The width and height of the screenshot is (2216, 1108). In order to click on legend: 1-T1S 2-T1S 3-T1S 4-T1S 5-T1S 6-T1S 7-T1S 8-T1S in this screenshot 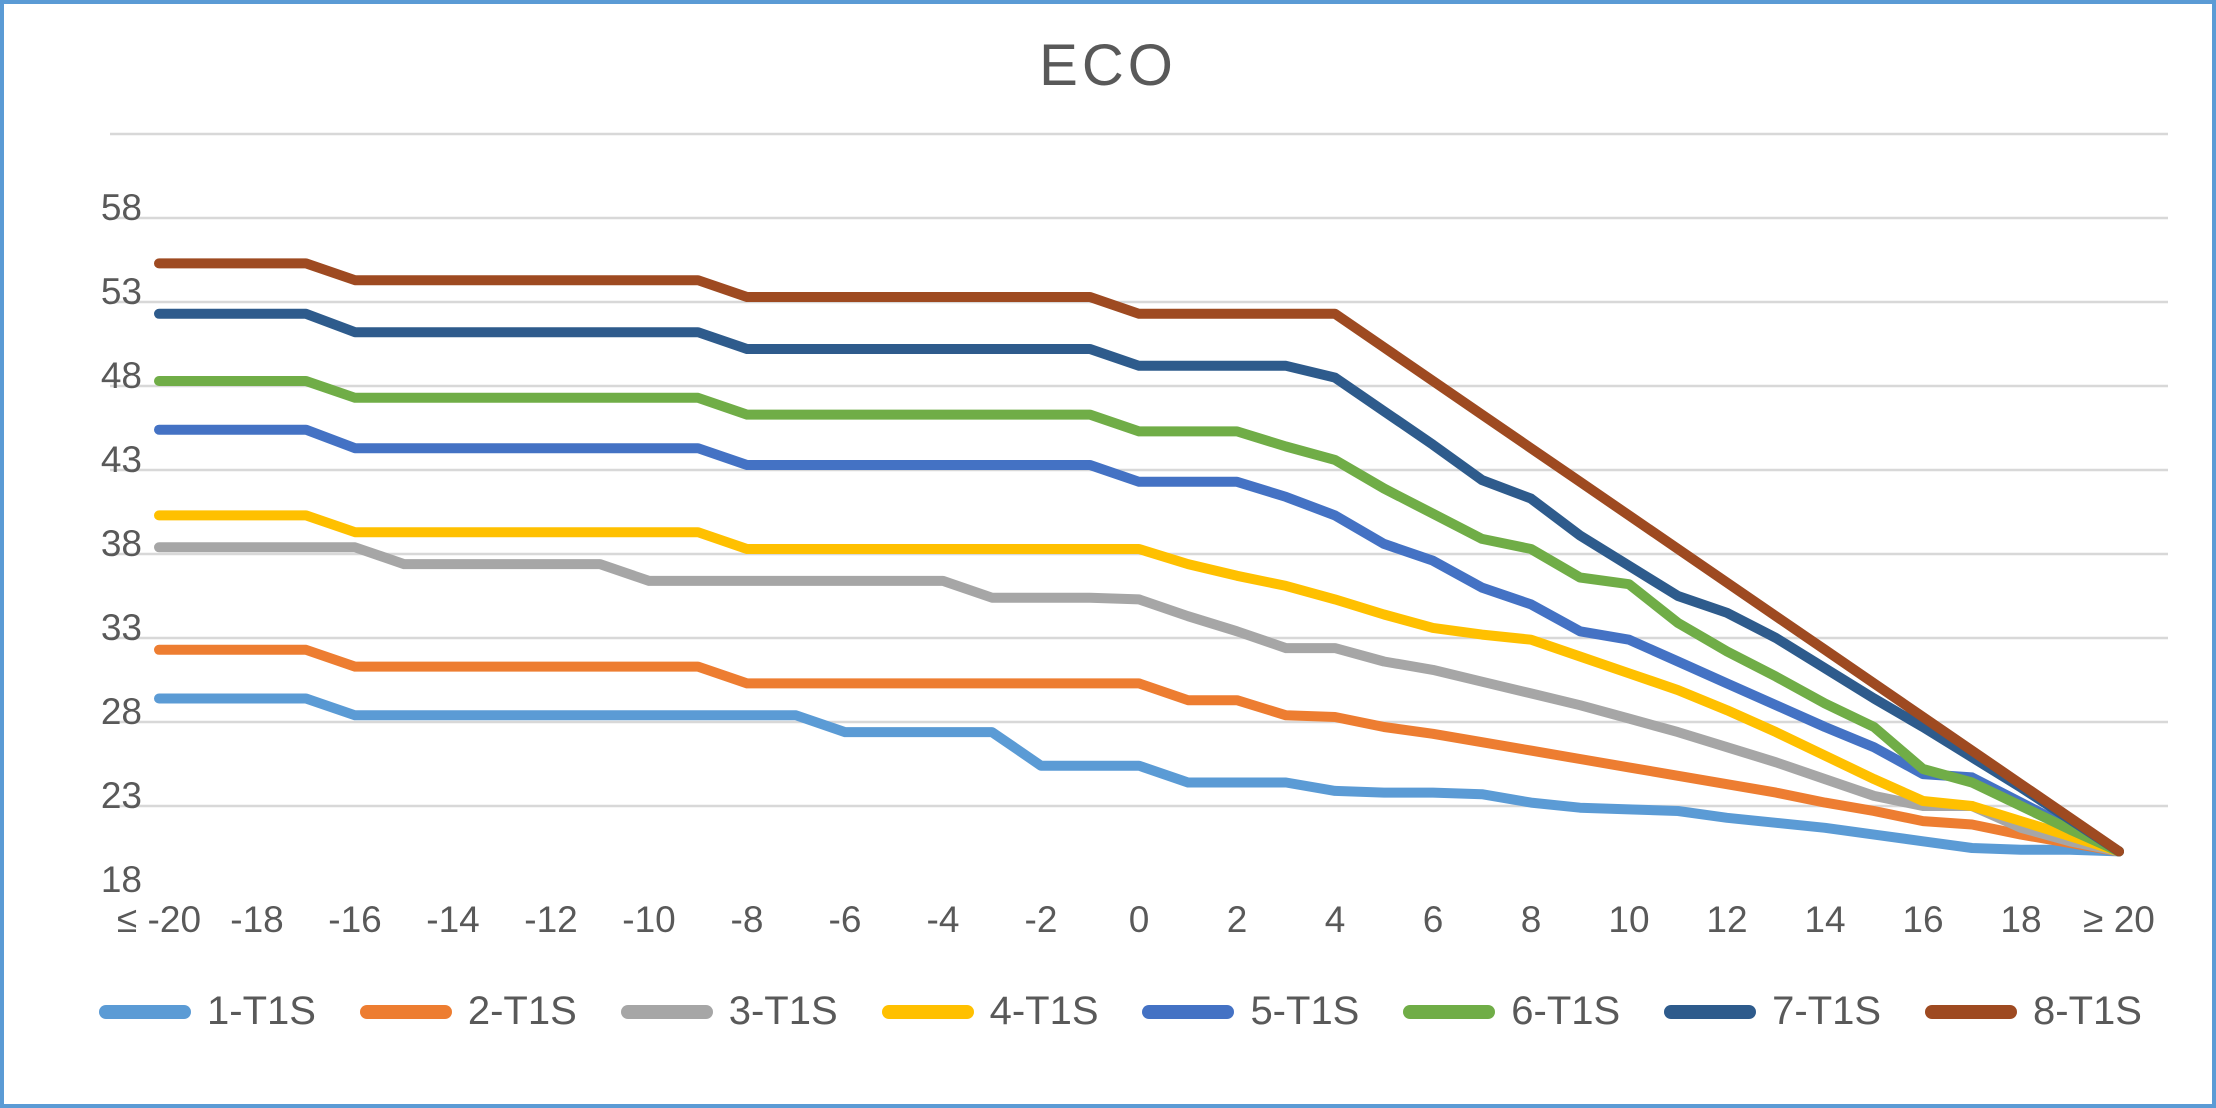, I will do `click(1120, 1011)`.